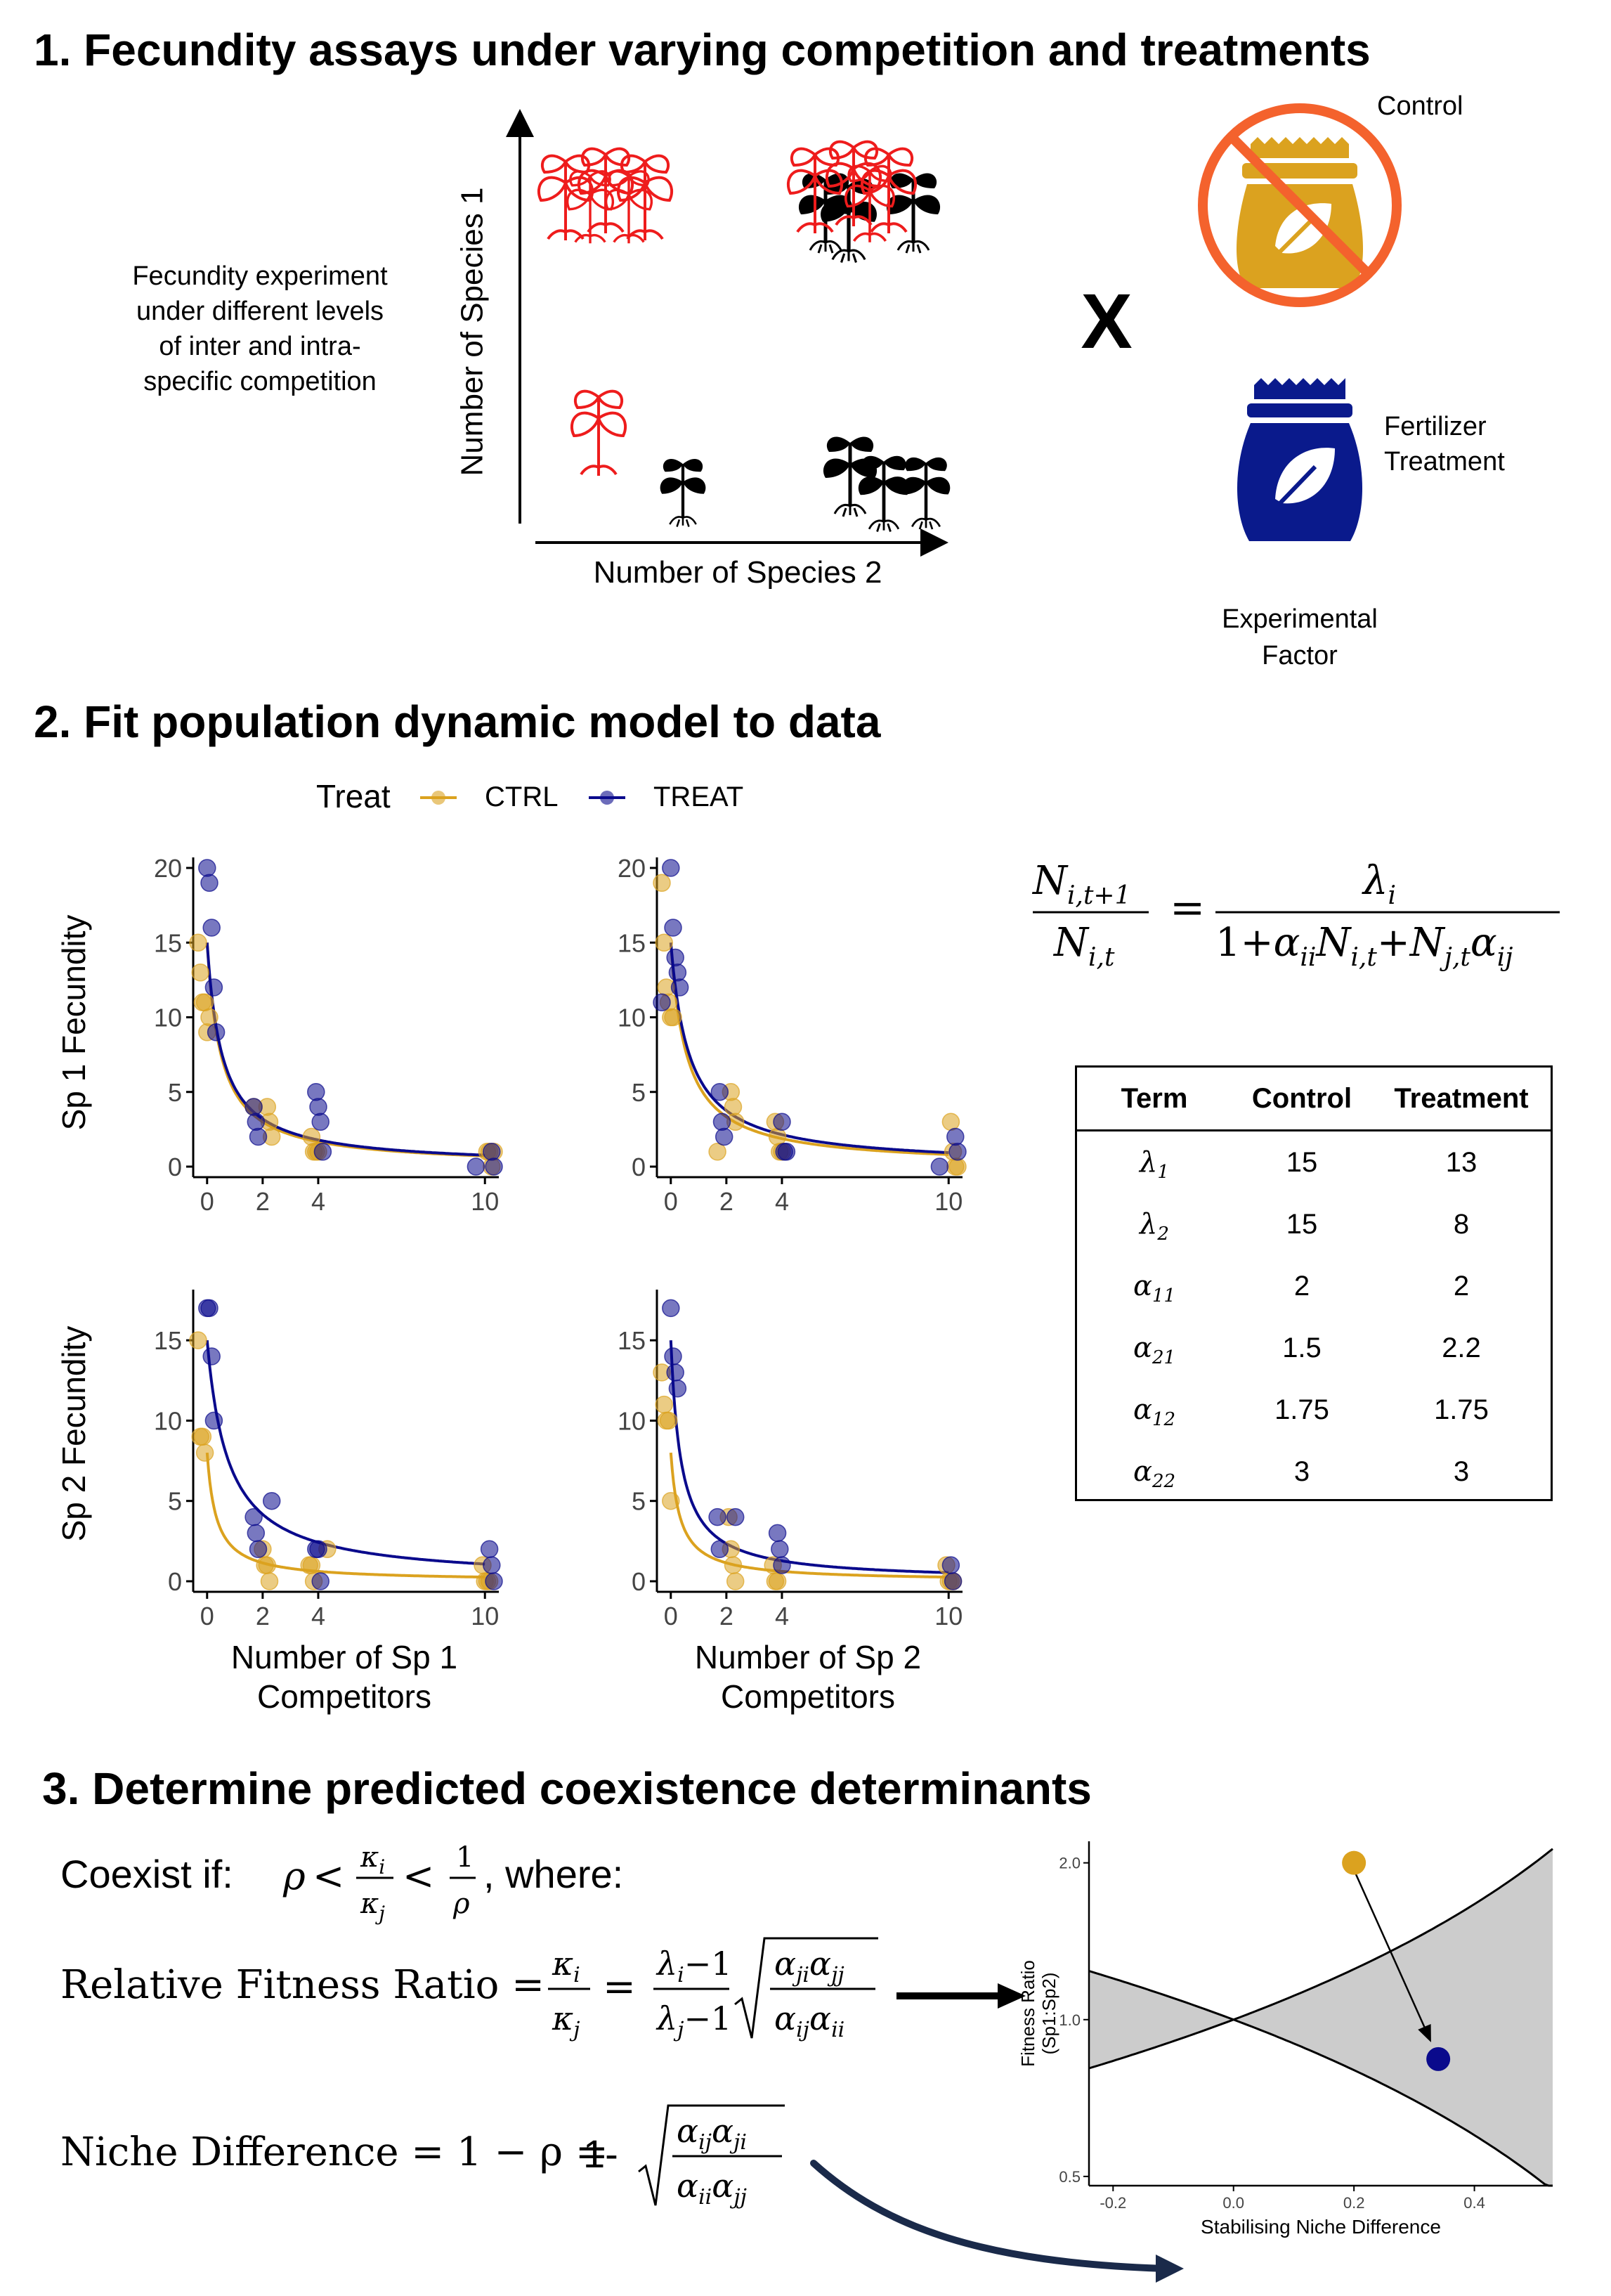 Image resolution: width=1611 pixels, height=2296 pixels. What do you see at coordinates (1314, 1348) in the screenshot?
I see `table-row: α21 1.5 2.2` at bounding box center [1314, 1348].